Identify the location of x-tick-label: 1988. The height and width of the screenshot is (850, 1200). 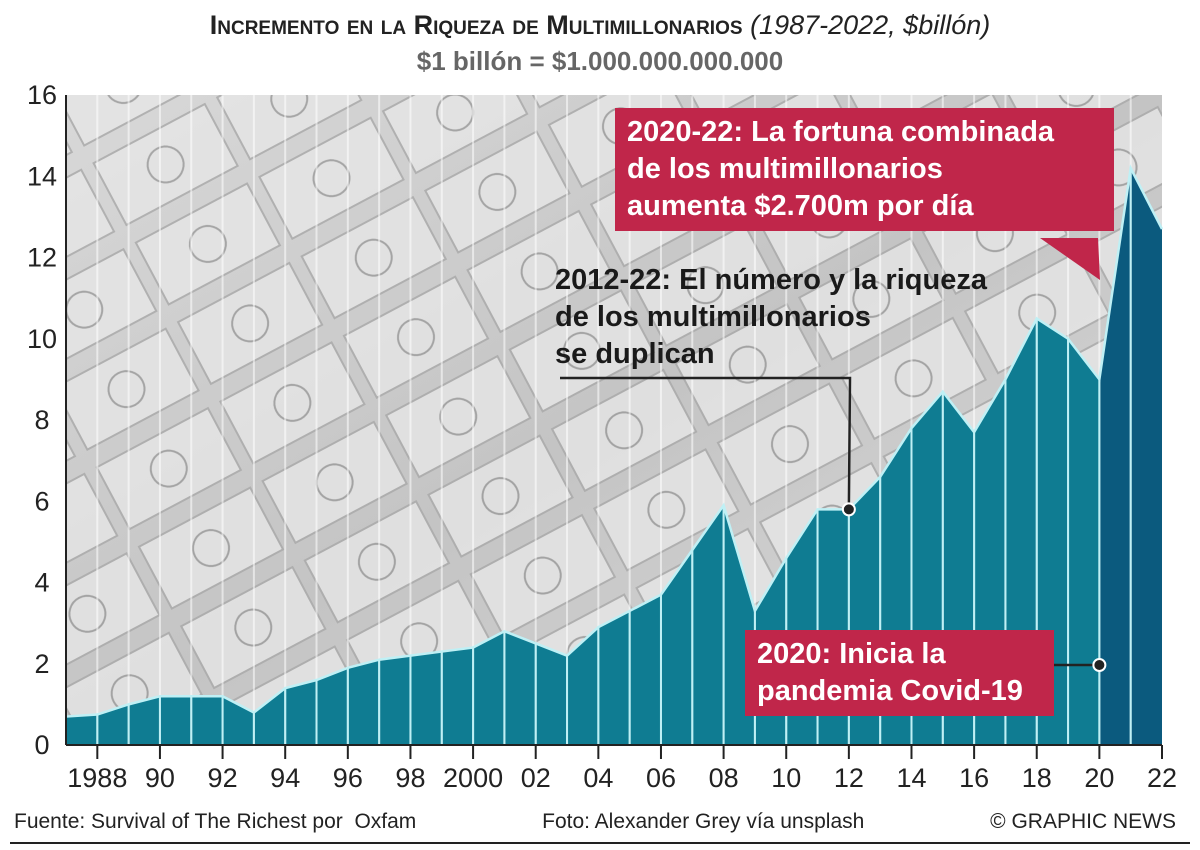
(97, 778).